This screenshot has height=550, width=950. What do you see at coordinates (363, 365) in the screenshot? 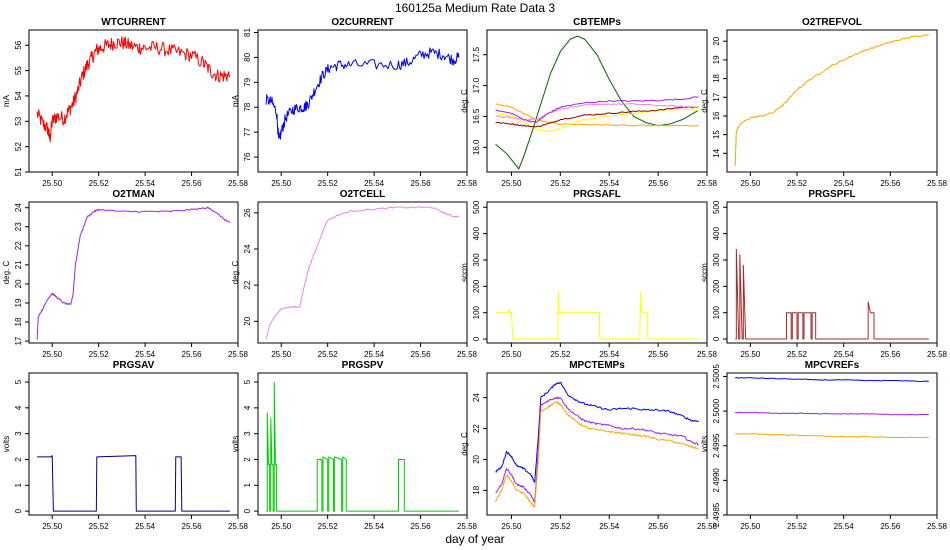
I see `panel-title: PRGSPV` at bounding box center [363, 365].